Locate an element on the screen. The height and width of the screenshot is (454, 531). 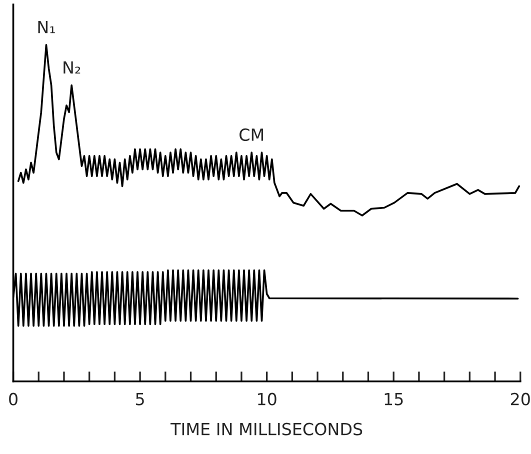
x-axis-title: TIME IN MILLISECONDS is located at coordinates (266, 429).